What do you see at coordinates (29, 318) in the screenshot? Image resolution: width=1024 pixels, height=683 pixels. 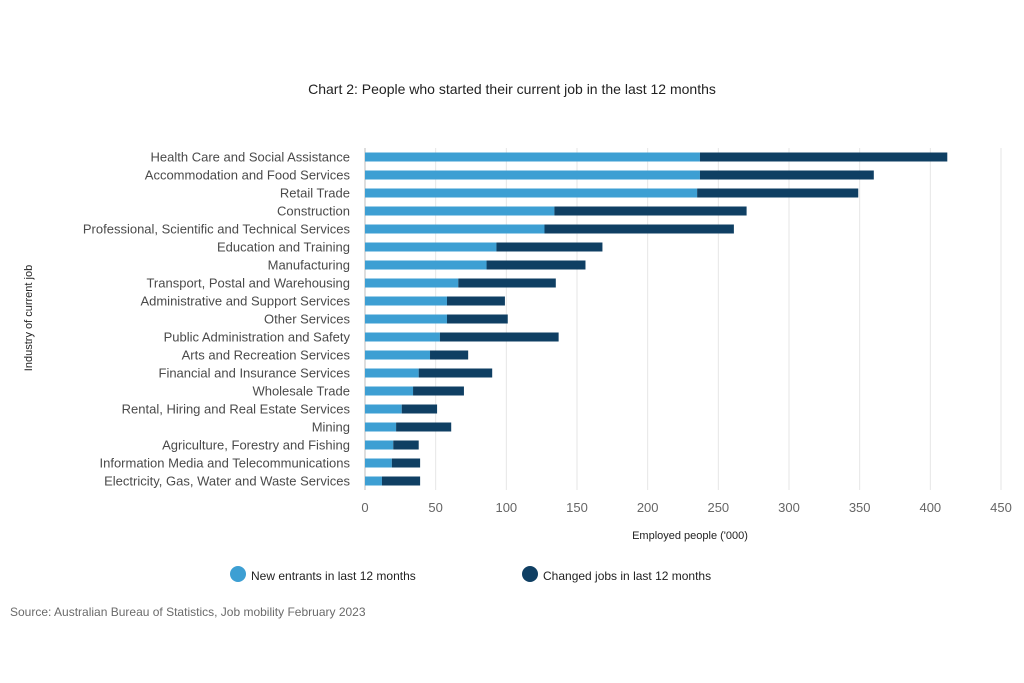 I see `y-axis-title: Industry of current job` at bounding box center [29, 318].